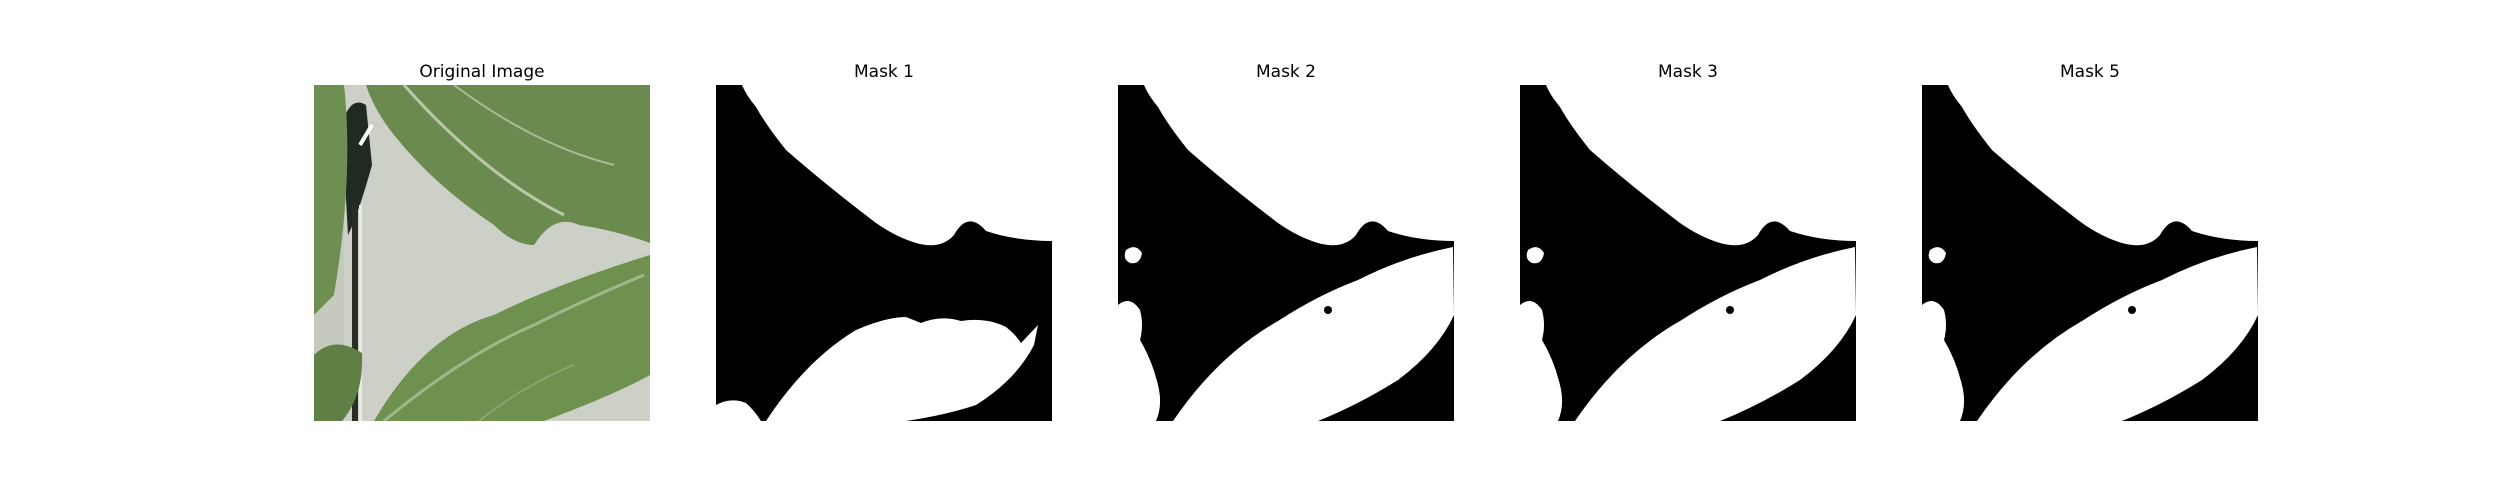 The height and width of the screenshot is (500, 2500). What do you see at coordinates (1286, 253) in the screenshot?
I see `mask-2-image` at bounding box center [1286, 253].